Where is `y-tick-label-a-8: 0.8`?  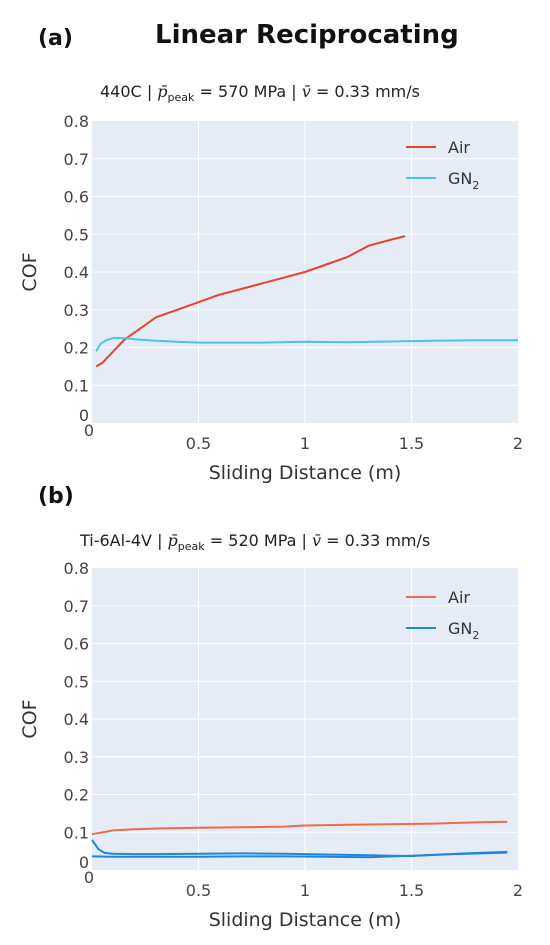
y-tick-label-a-8: 0.8 is located at coordinates (76, 121).